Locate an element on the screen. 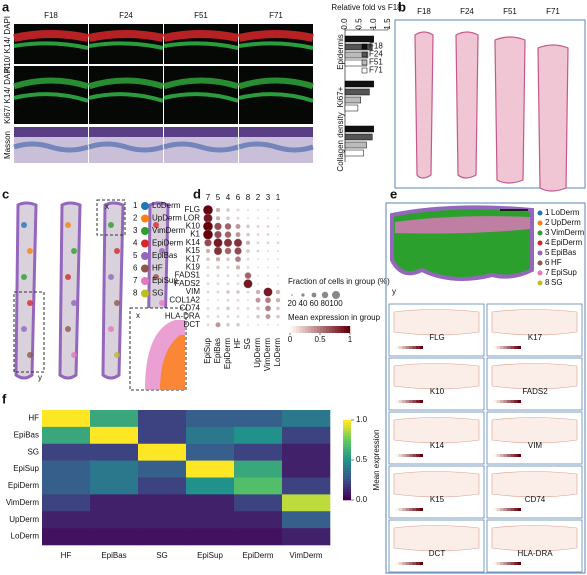  category-label: Ki67+ is located at coordinates (340, 96).